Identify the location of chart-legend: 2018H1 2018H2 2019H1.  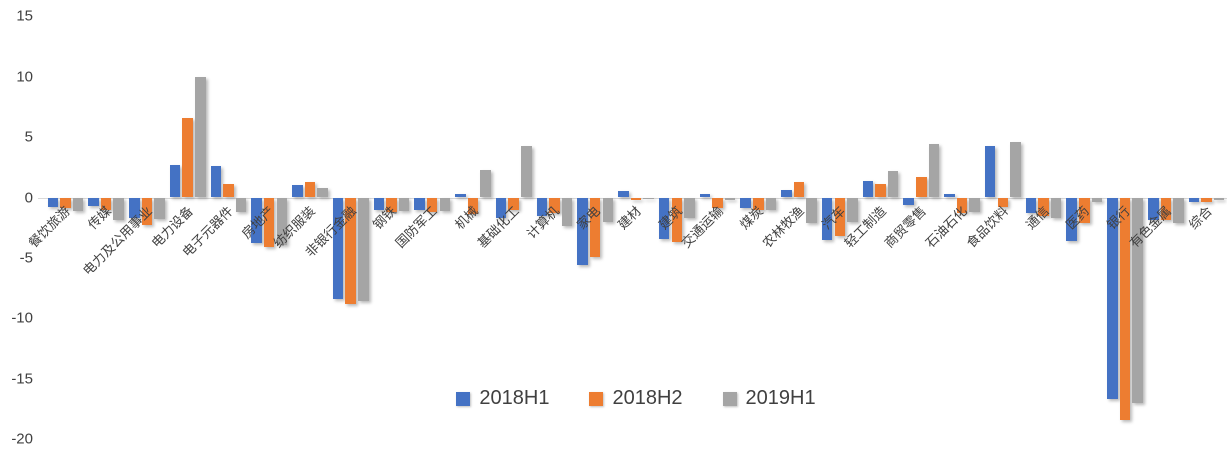
(636, 398).